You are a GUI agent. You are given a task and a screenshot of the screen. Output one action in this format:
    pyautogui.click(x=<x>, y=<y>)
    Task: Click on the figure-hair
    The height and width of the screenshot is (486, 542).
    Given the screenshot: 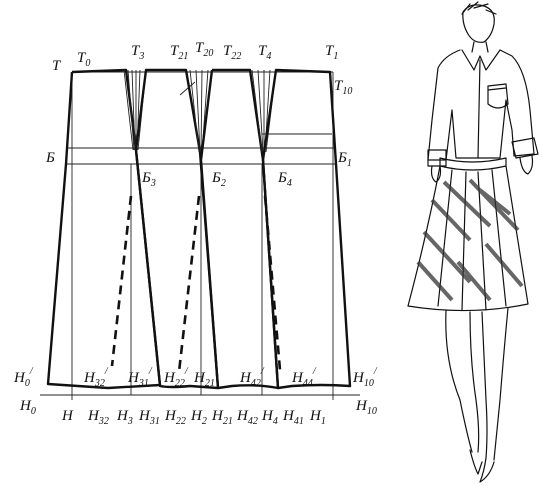 What is the action you would take?
    pyautogui.click(x=479, y=8)
    